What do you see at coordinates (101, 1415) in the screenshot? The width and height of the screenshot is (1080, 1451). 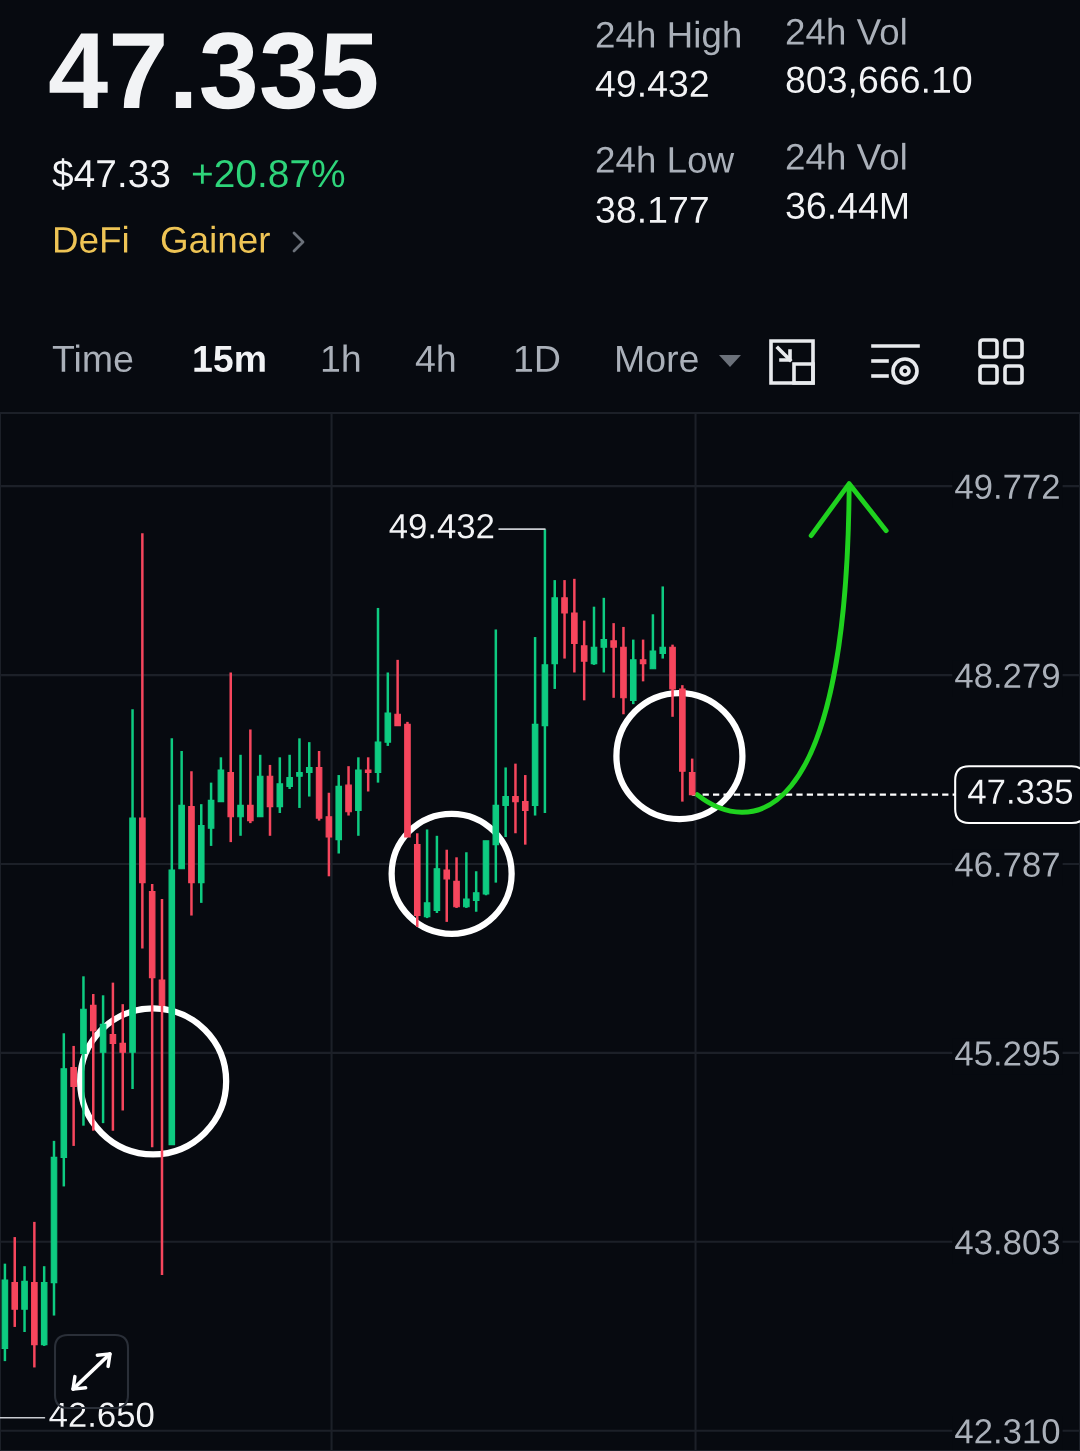 I see `annotation: 42.650` at bounding box center [101, 1415].